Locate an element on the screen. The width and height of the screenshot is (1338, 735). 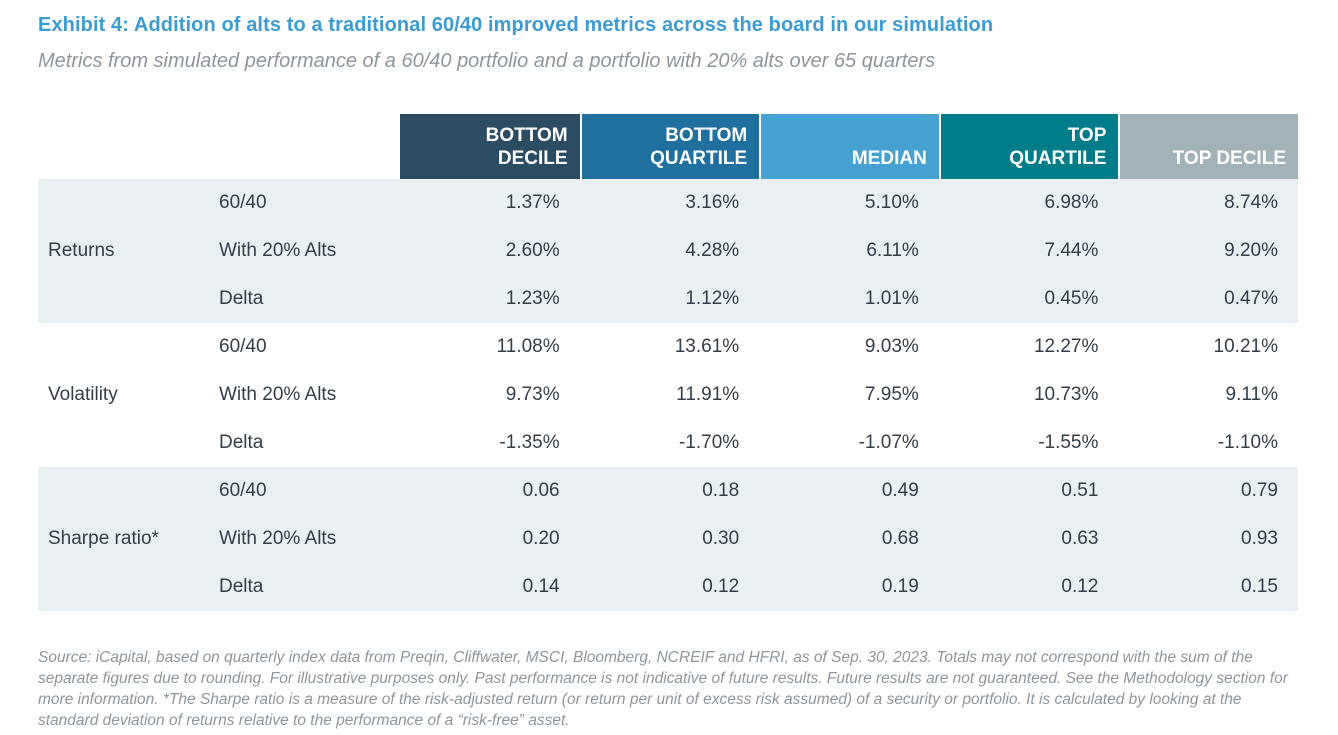
value-cell: -1.55% is located at coordinates (1068, 442).